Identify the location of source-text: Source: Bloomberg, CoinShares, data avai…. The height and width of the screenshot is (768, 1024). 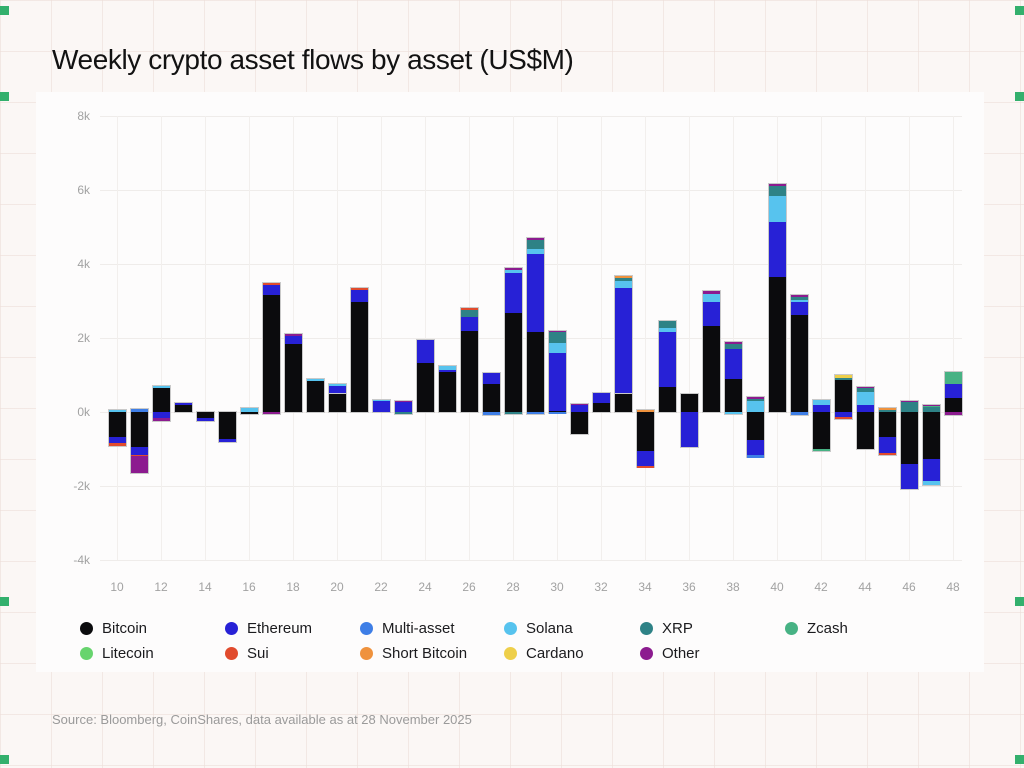
(262, 719).